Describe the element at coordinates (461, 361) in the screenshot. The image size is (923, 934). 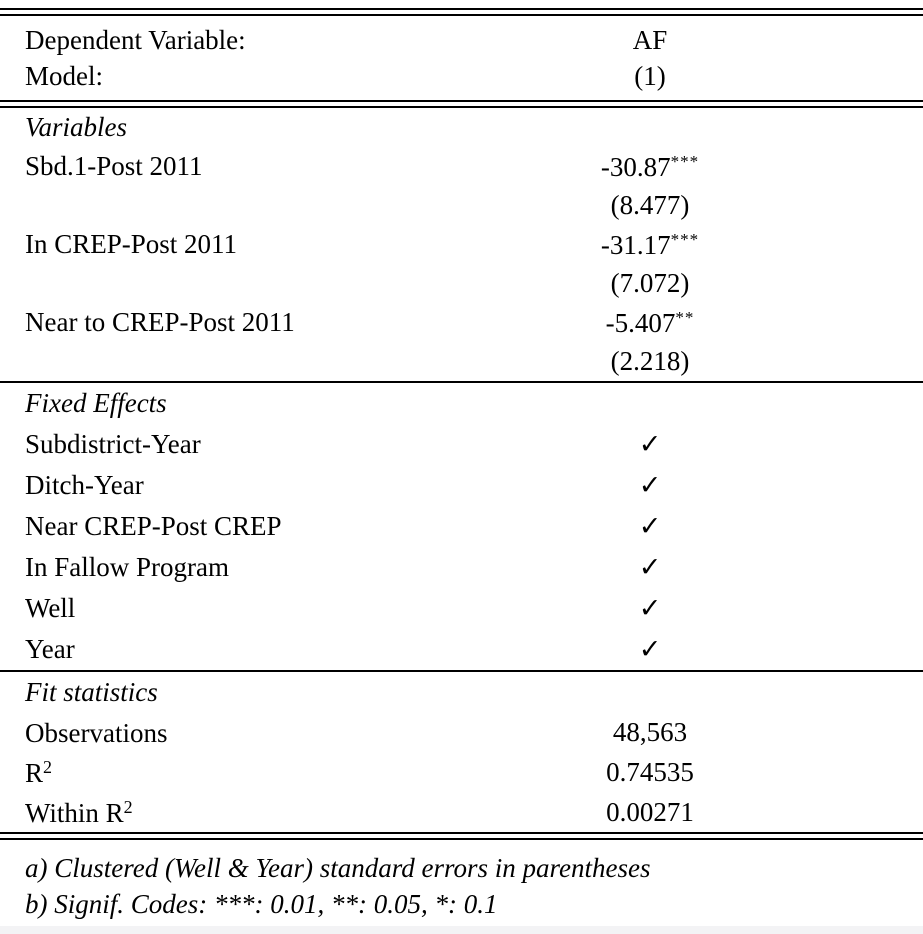
I see `standard-error-row: (2.218)` at that location.